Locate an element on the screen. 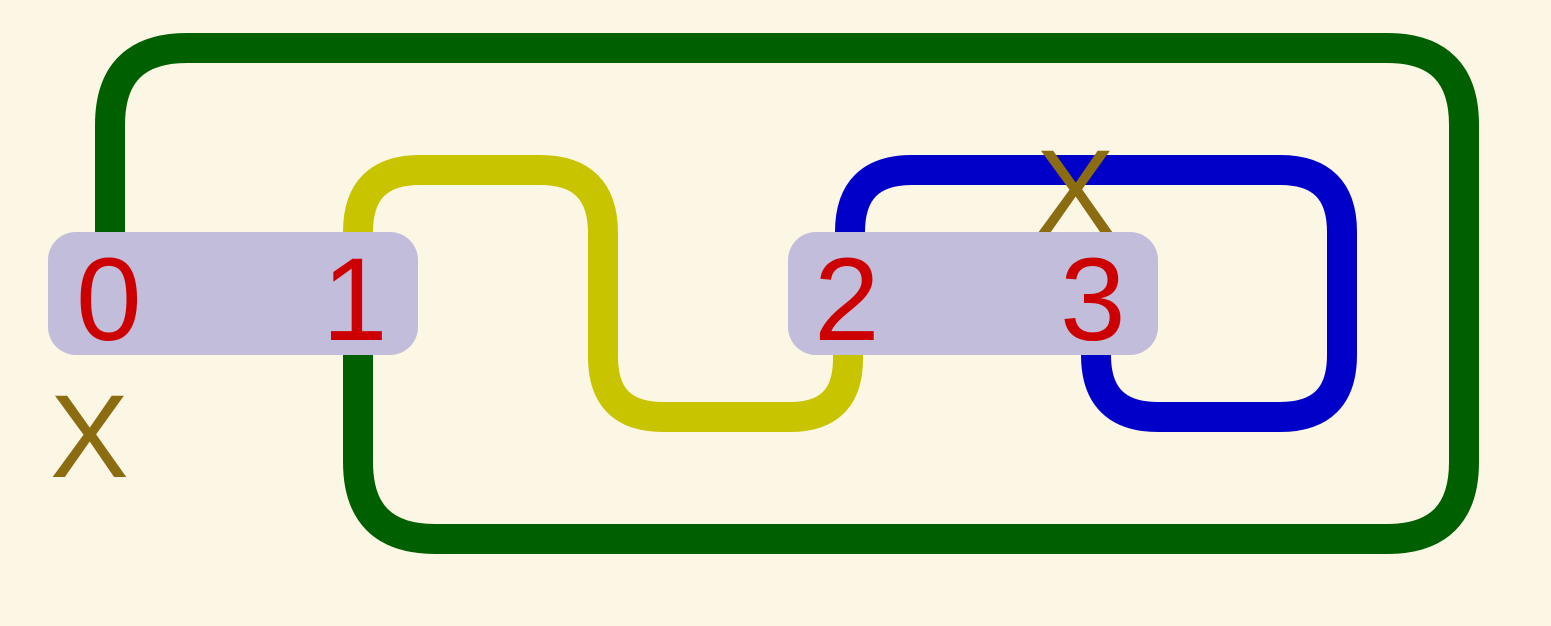 The height and width of the screenshot is (626, 1551). node-label-2: 2 is located at coordinates (847, 300).